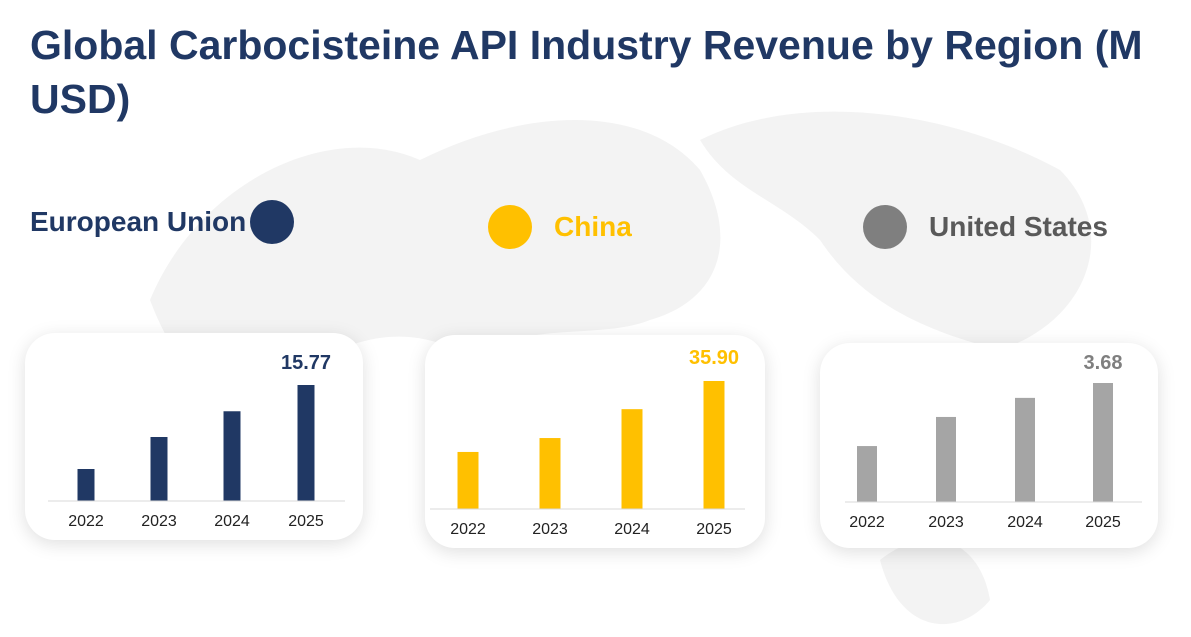 The width and height of the screenshot is (1191, 637). Describe the element at coordinates (1018, 226) in the screenshot. I see `legend-label: United States` at that location.